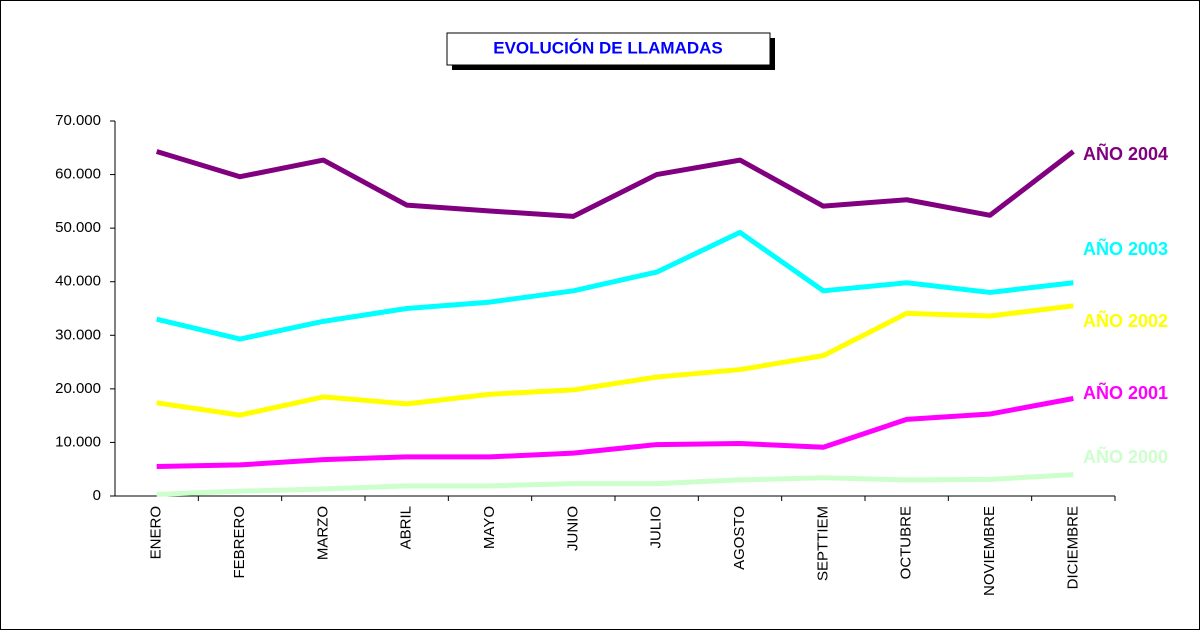  I want to click on chart-title: EVOLUCIÓN DE LLAMADAS, so click(608, 47).